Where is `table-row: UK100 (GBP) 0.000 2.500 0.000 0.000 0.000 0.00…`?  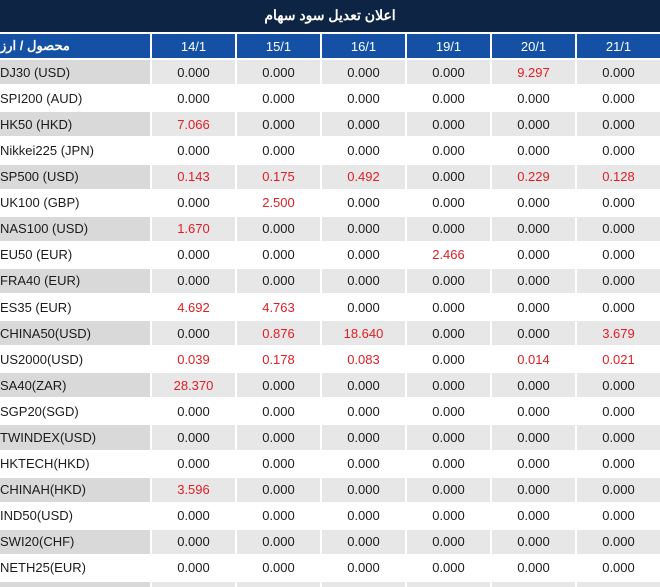
table-row: UK100 (GBP) 0.000 2.500 0.000 0.000 0.000 0.00… is located at coordinates (330, 203).